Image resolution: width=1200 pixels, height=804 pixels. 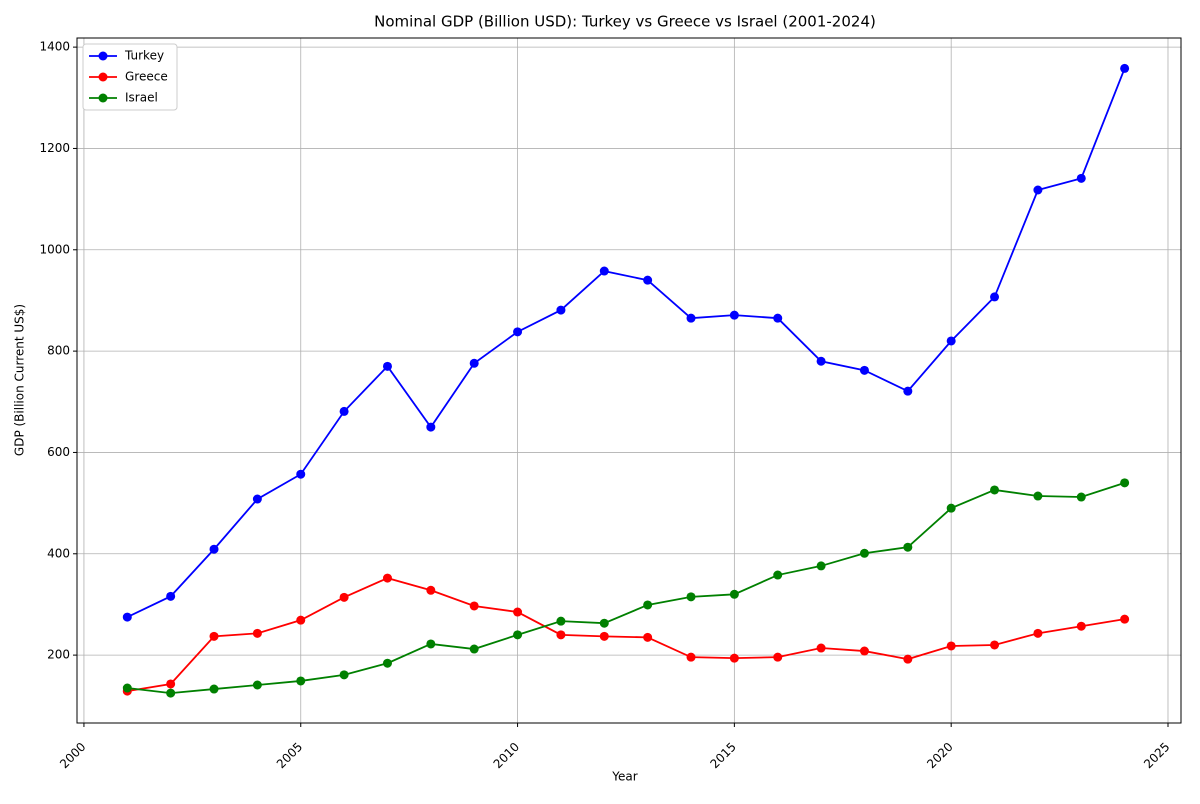 I want to click on x-tick-label: 2005, so click(x=289, y=755).